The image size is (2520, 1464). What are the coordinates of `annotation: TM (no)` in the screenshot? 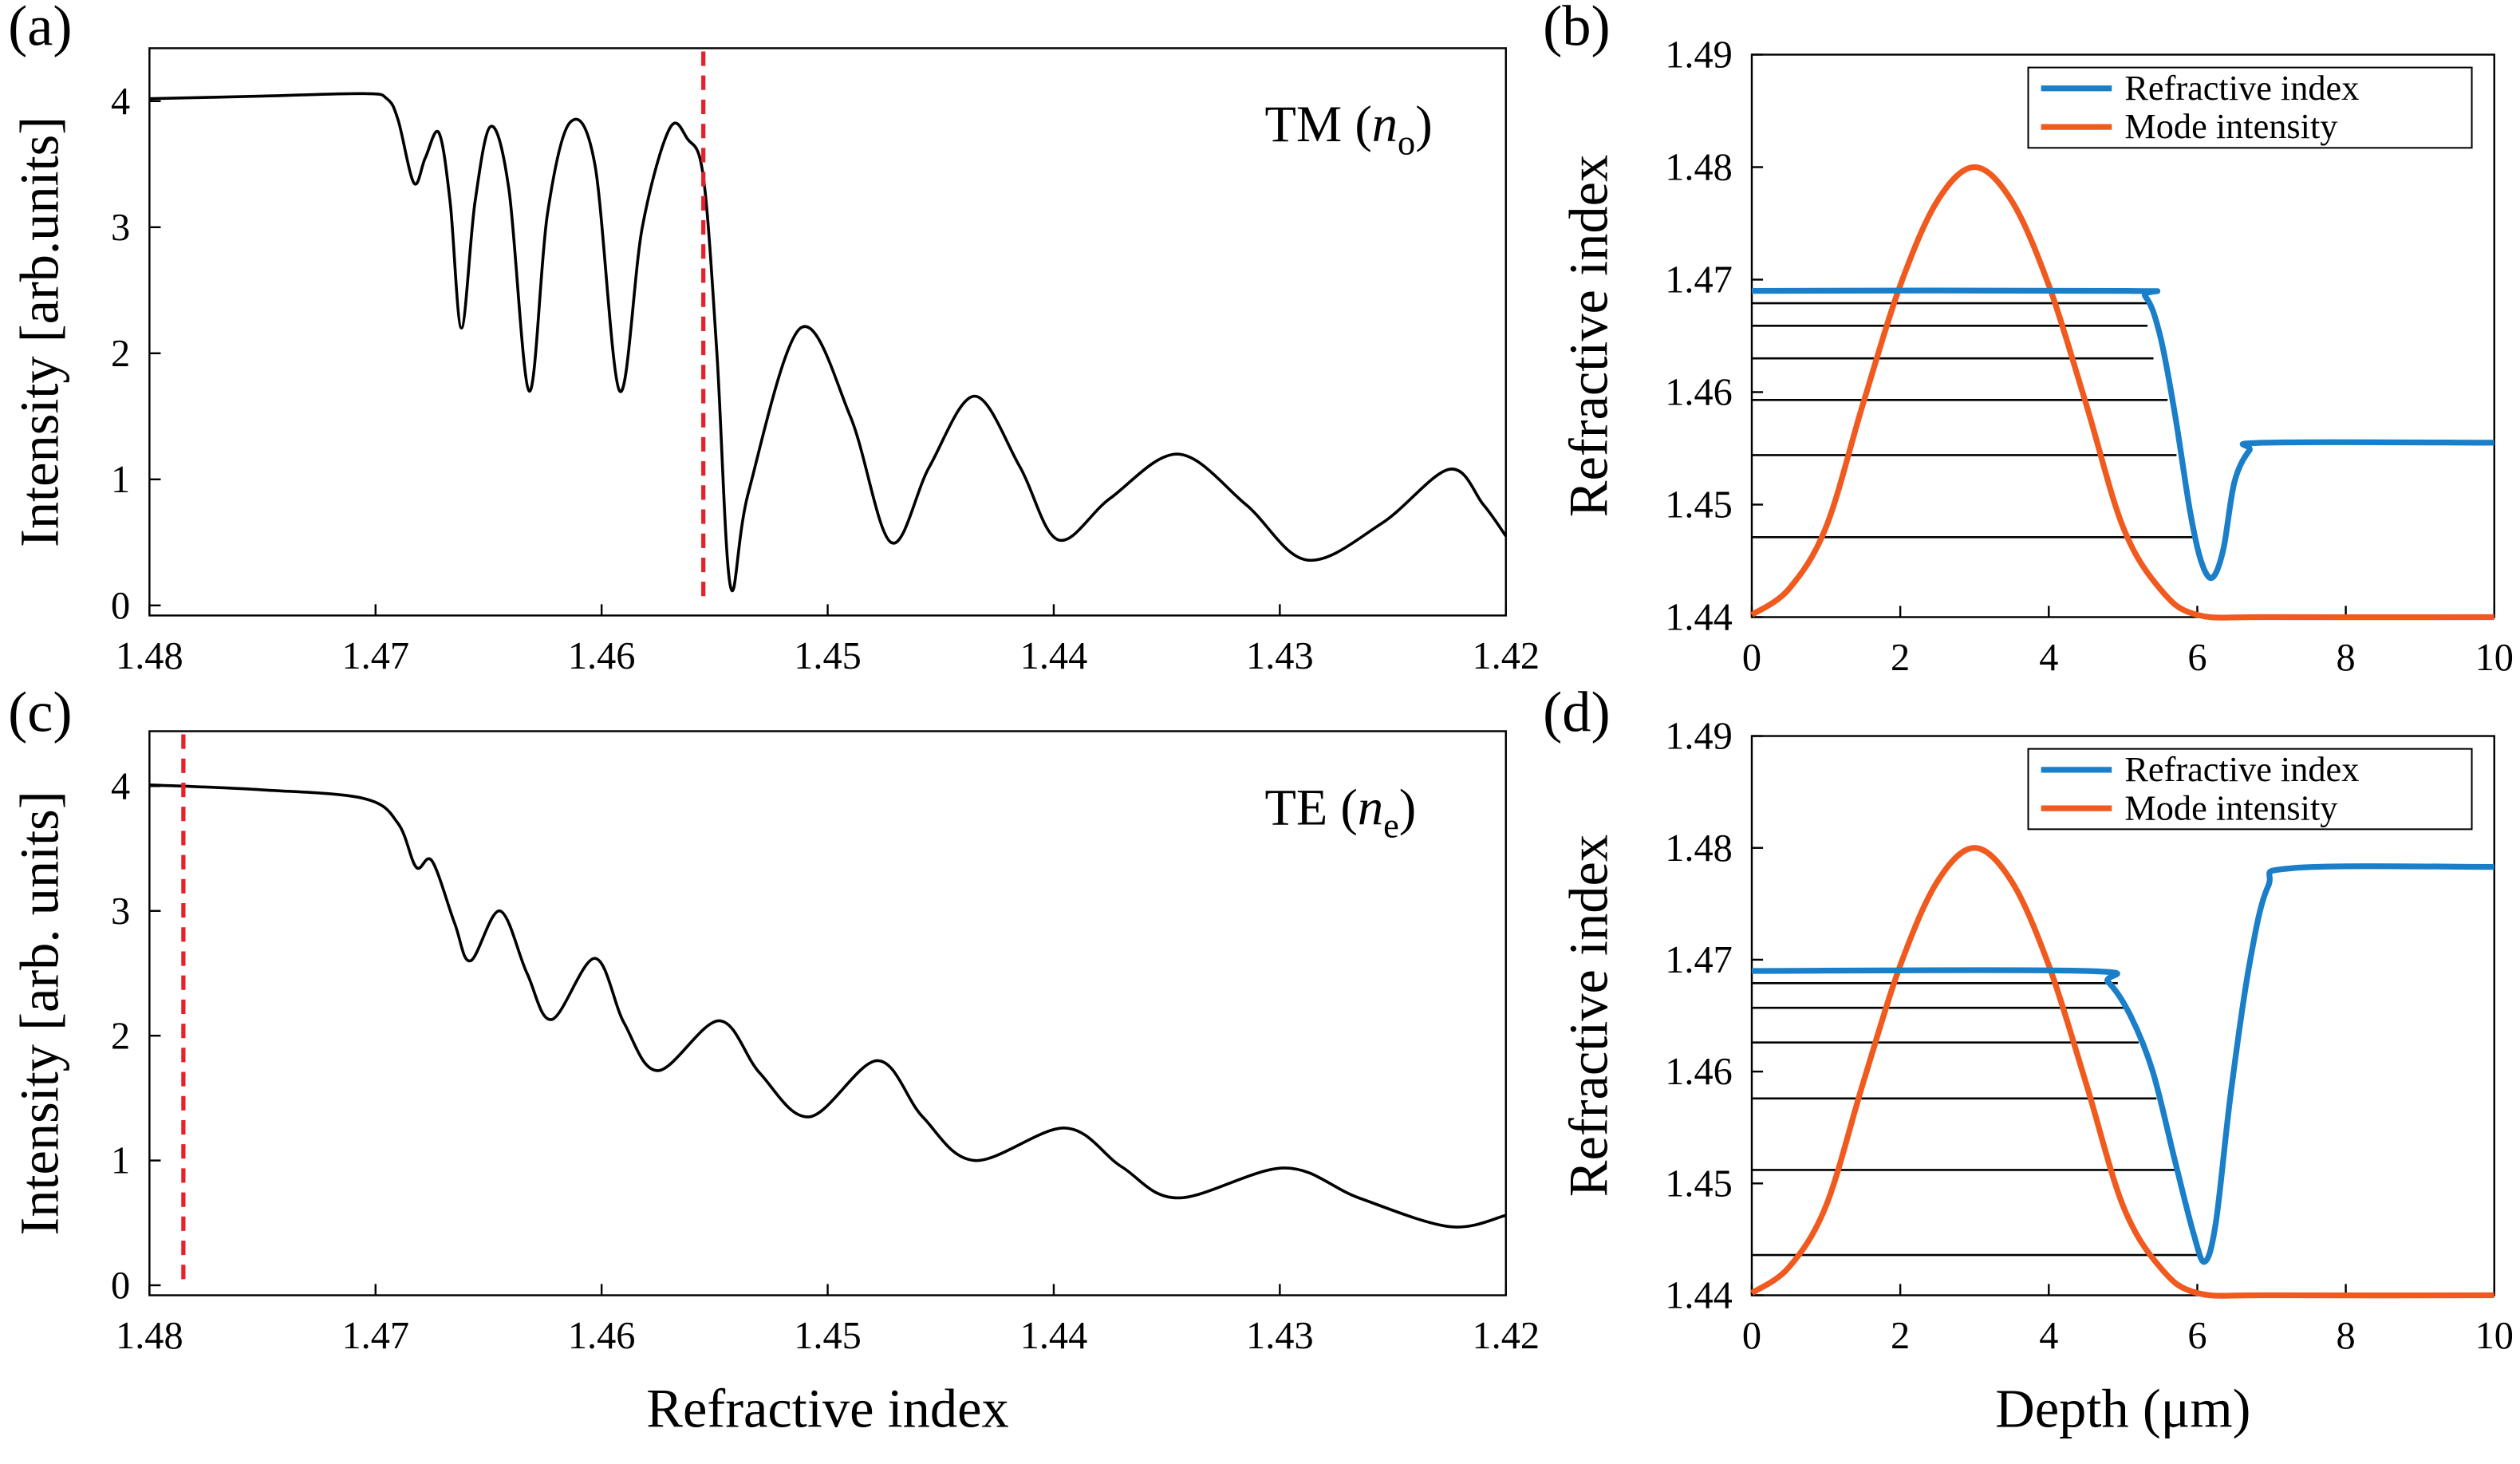 It's located at (1349, 129).